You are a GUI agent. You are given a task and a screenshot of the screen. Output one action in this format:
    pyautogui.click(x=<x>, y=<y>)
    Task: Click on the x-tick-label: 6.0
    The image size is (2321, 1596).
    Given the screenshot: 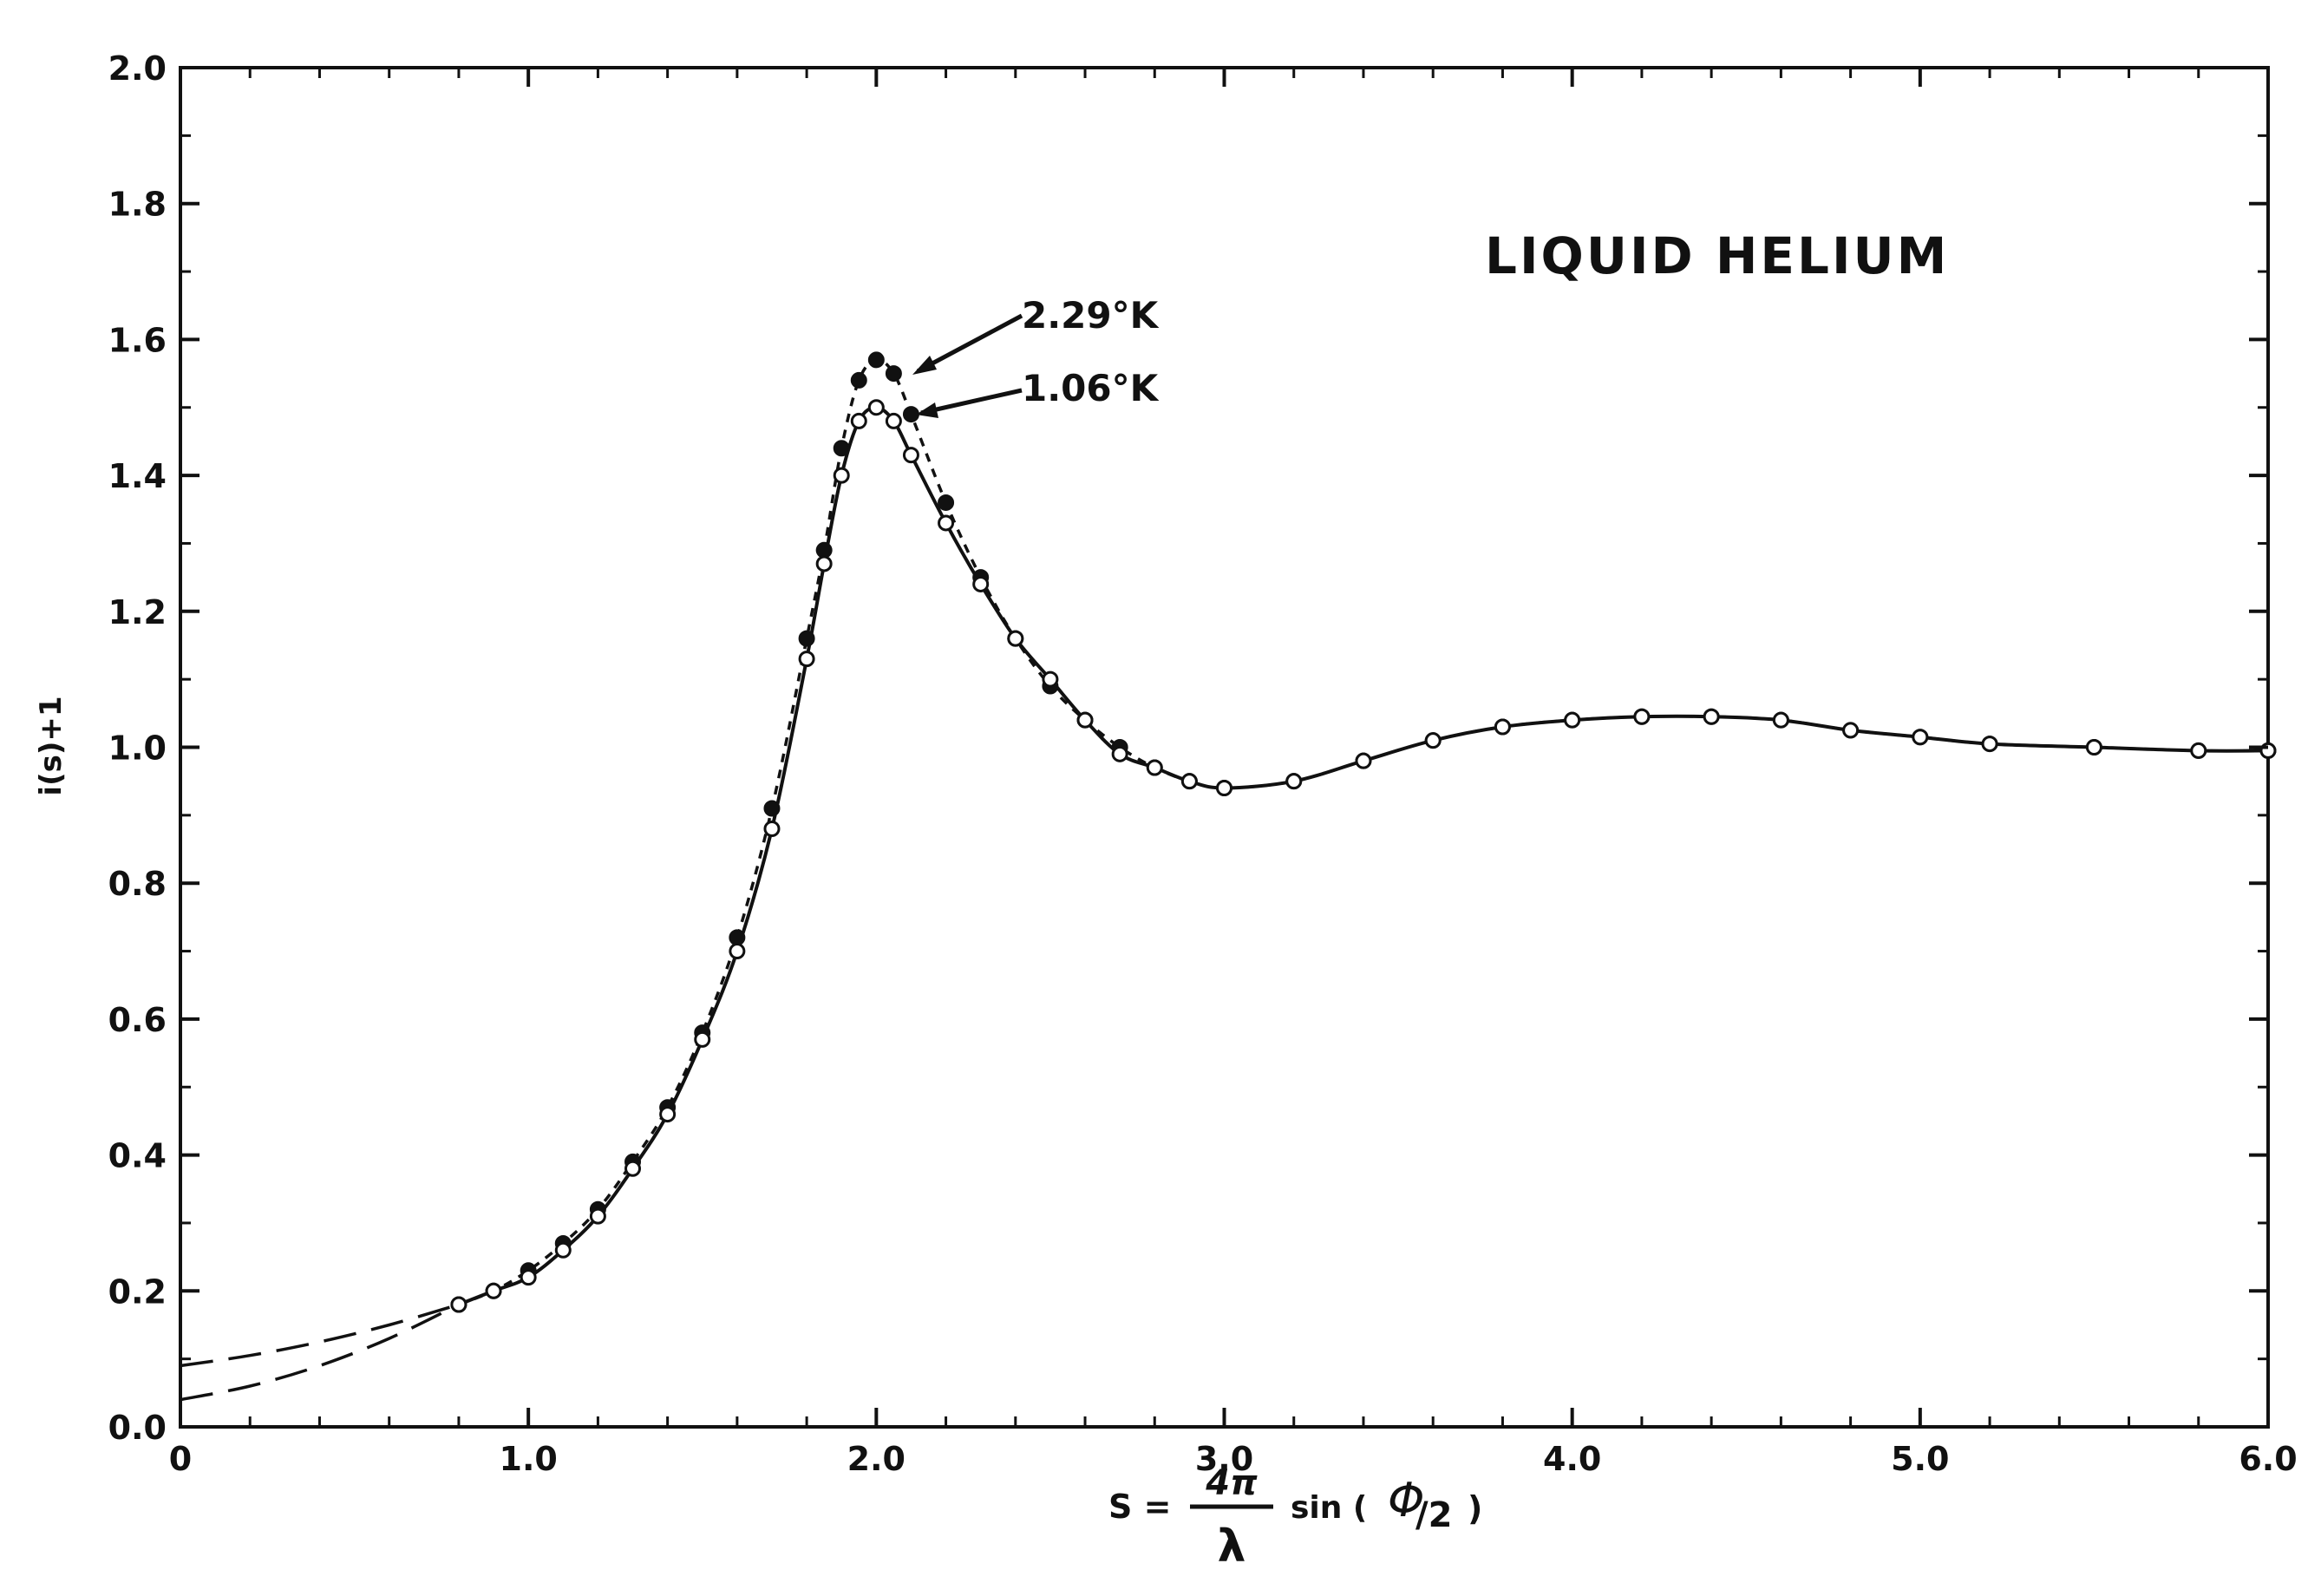 What is the action you would take?
    pyautogui.click(x=2268, y=1459)
    